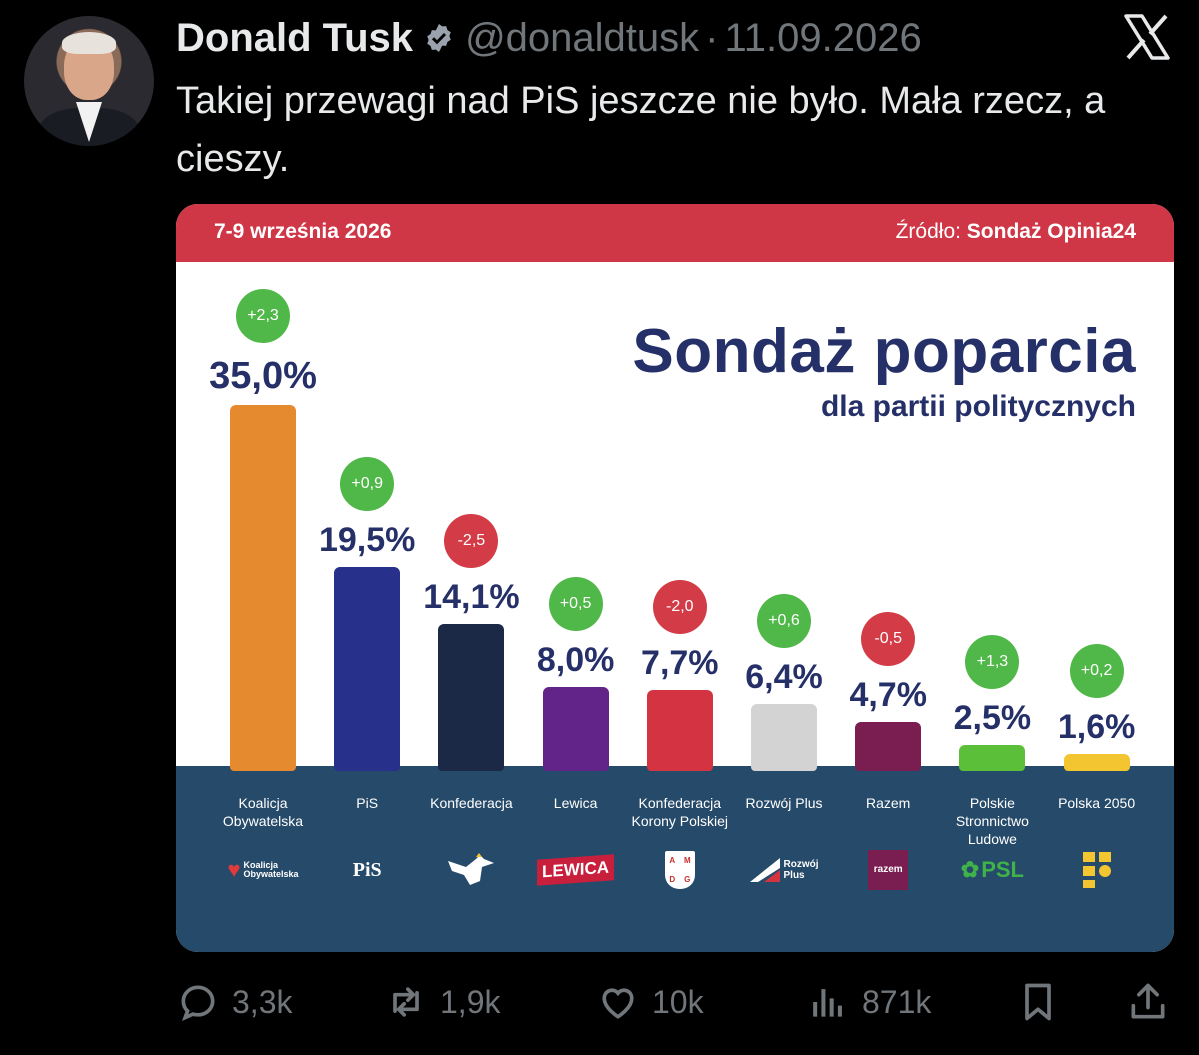 Image resolution: width=1199 pixels, height=1055 pixels. I want to click on party-name-label: Konfederacja, so click(471, 803).